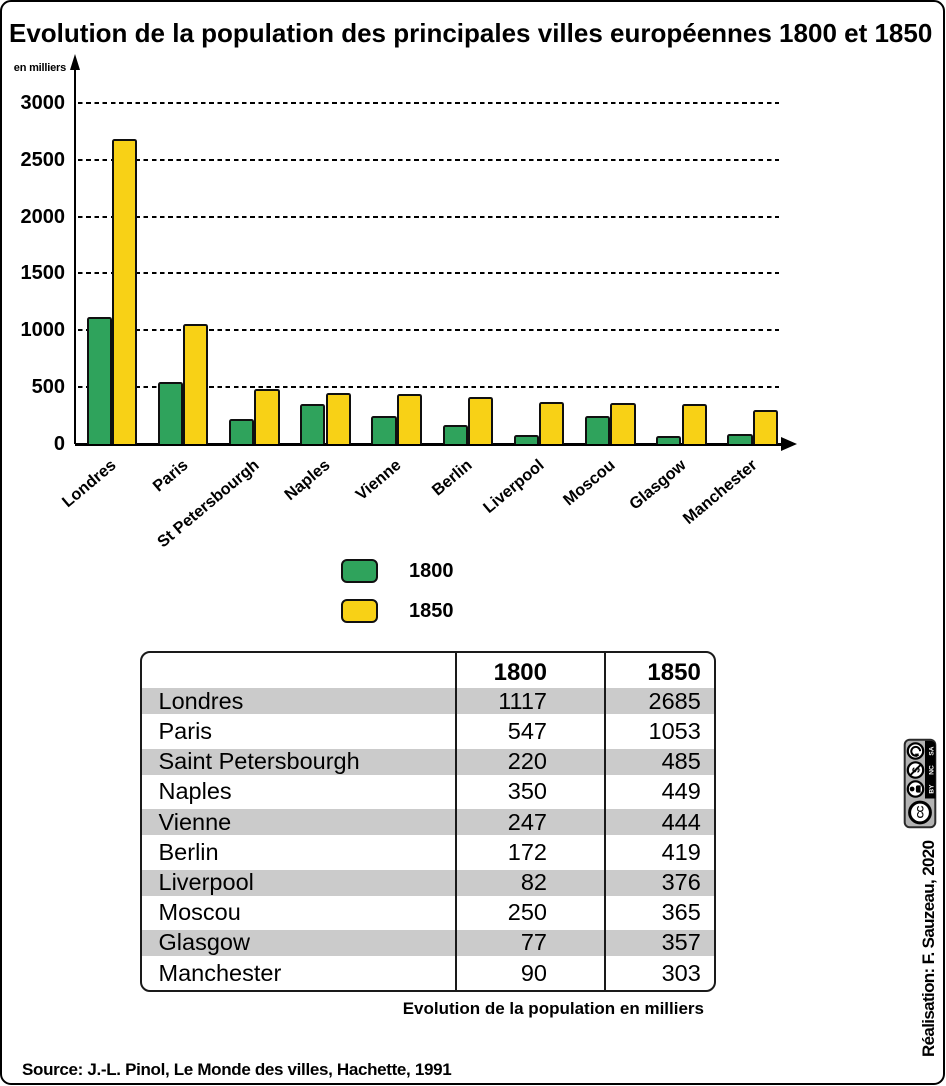 The height and width of the screenshot is (1086, 946). Describe the element at coordinates (932, 789) in the screenshot. I see `svg-text: BY` at that location.